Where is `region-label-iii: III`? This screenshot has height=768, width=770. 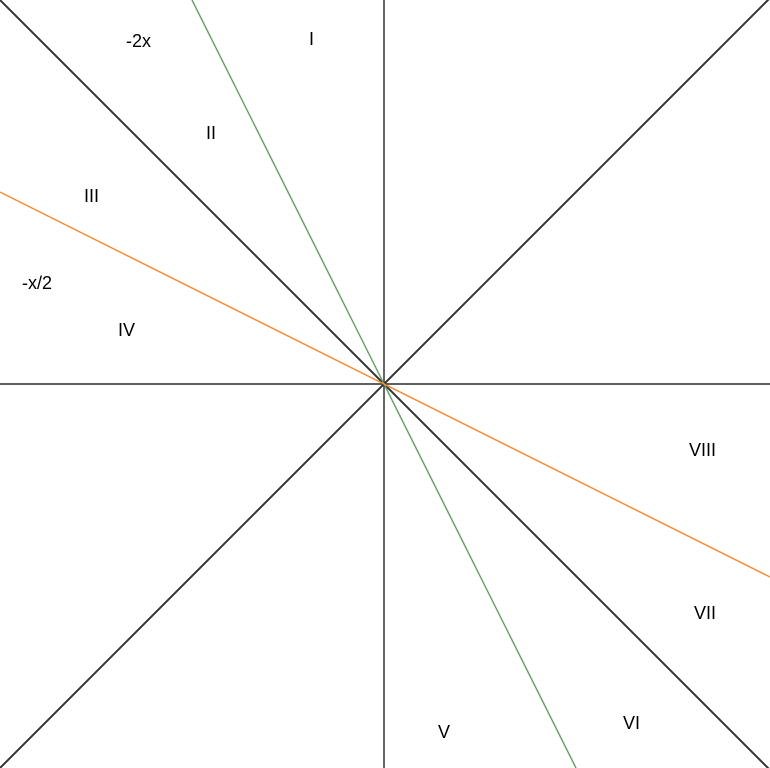
region-label-iii: III is located at coordinates (91, 196).